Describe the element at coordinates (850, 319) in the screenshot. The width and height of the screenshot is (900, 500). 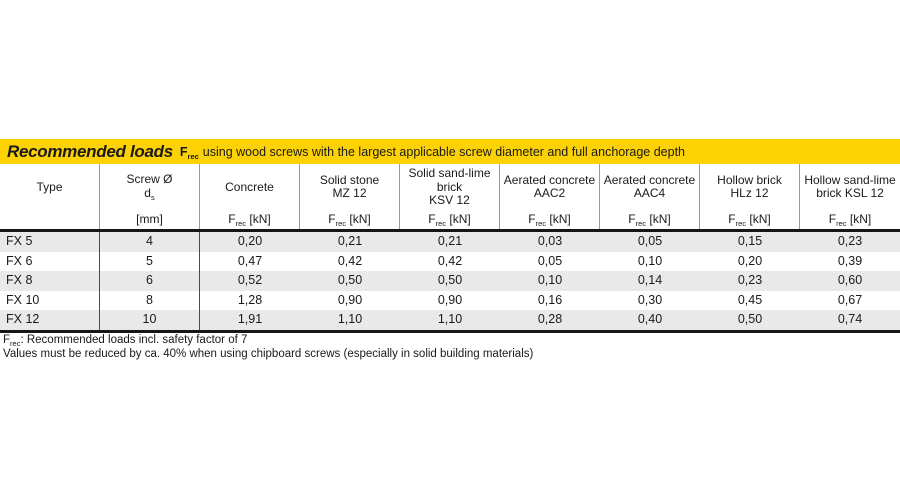
I see `value-cell: 0,74` at that location.